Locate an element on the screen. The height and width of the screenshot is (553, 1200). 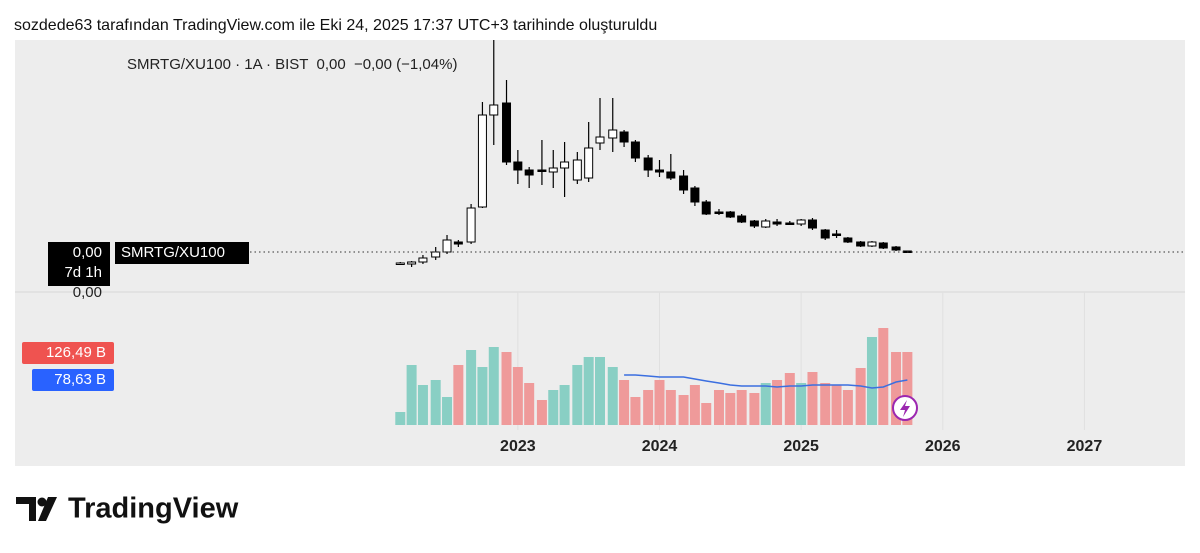
volume-label: 126,49 B is located at coordinates (76, 352).